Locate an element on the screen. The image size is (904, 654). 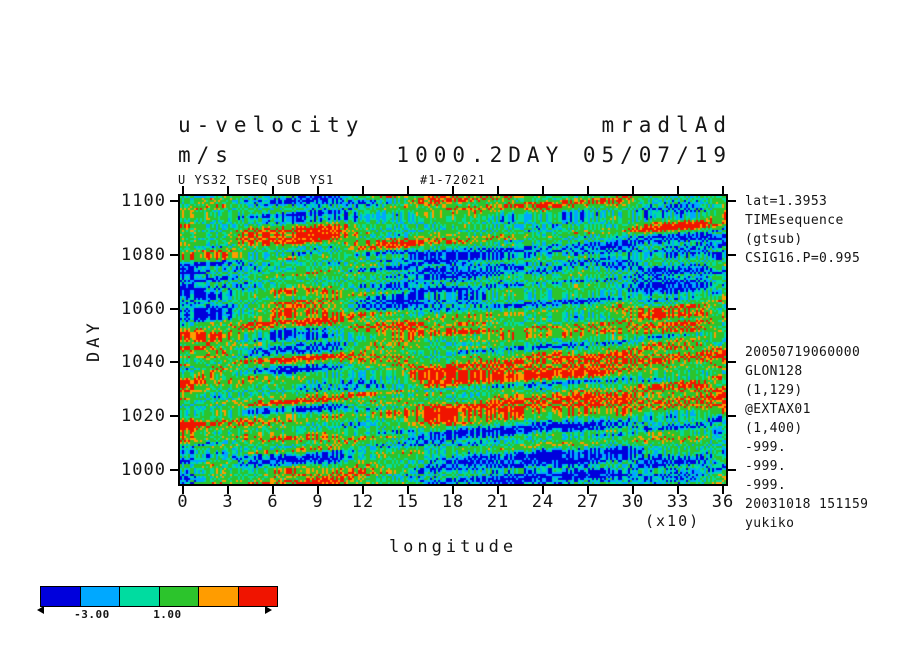
x-axis-scale-note: (x10) is located at coordinates (673, 521).